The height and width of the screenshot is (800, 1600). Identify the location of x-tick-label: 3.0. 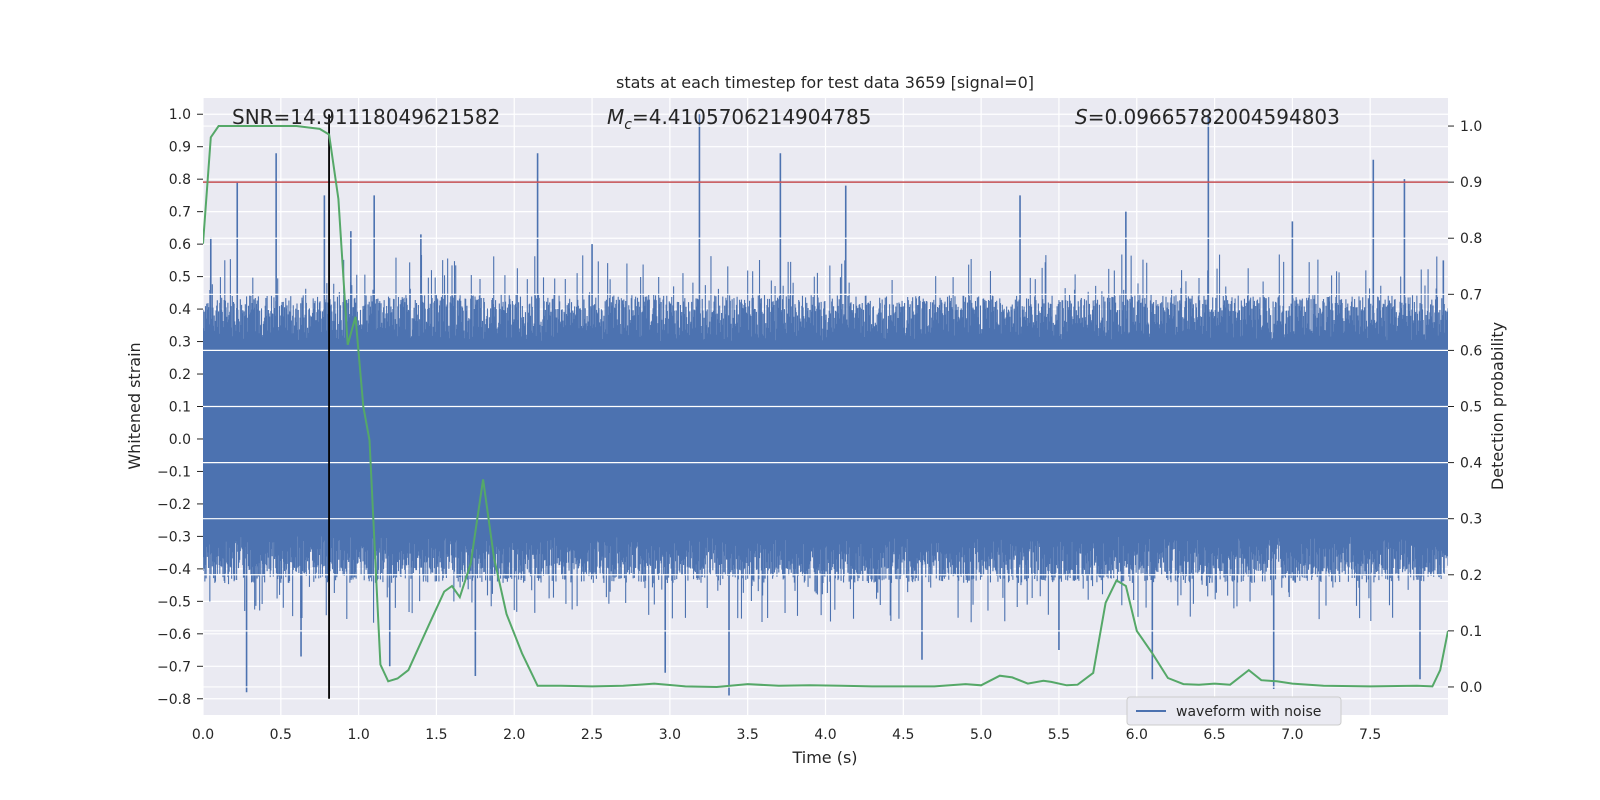
(670, 735).